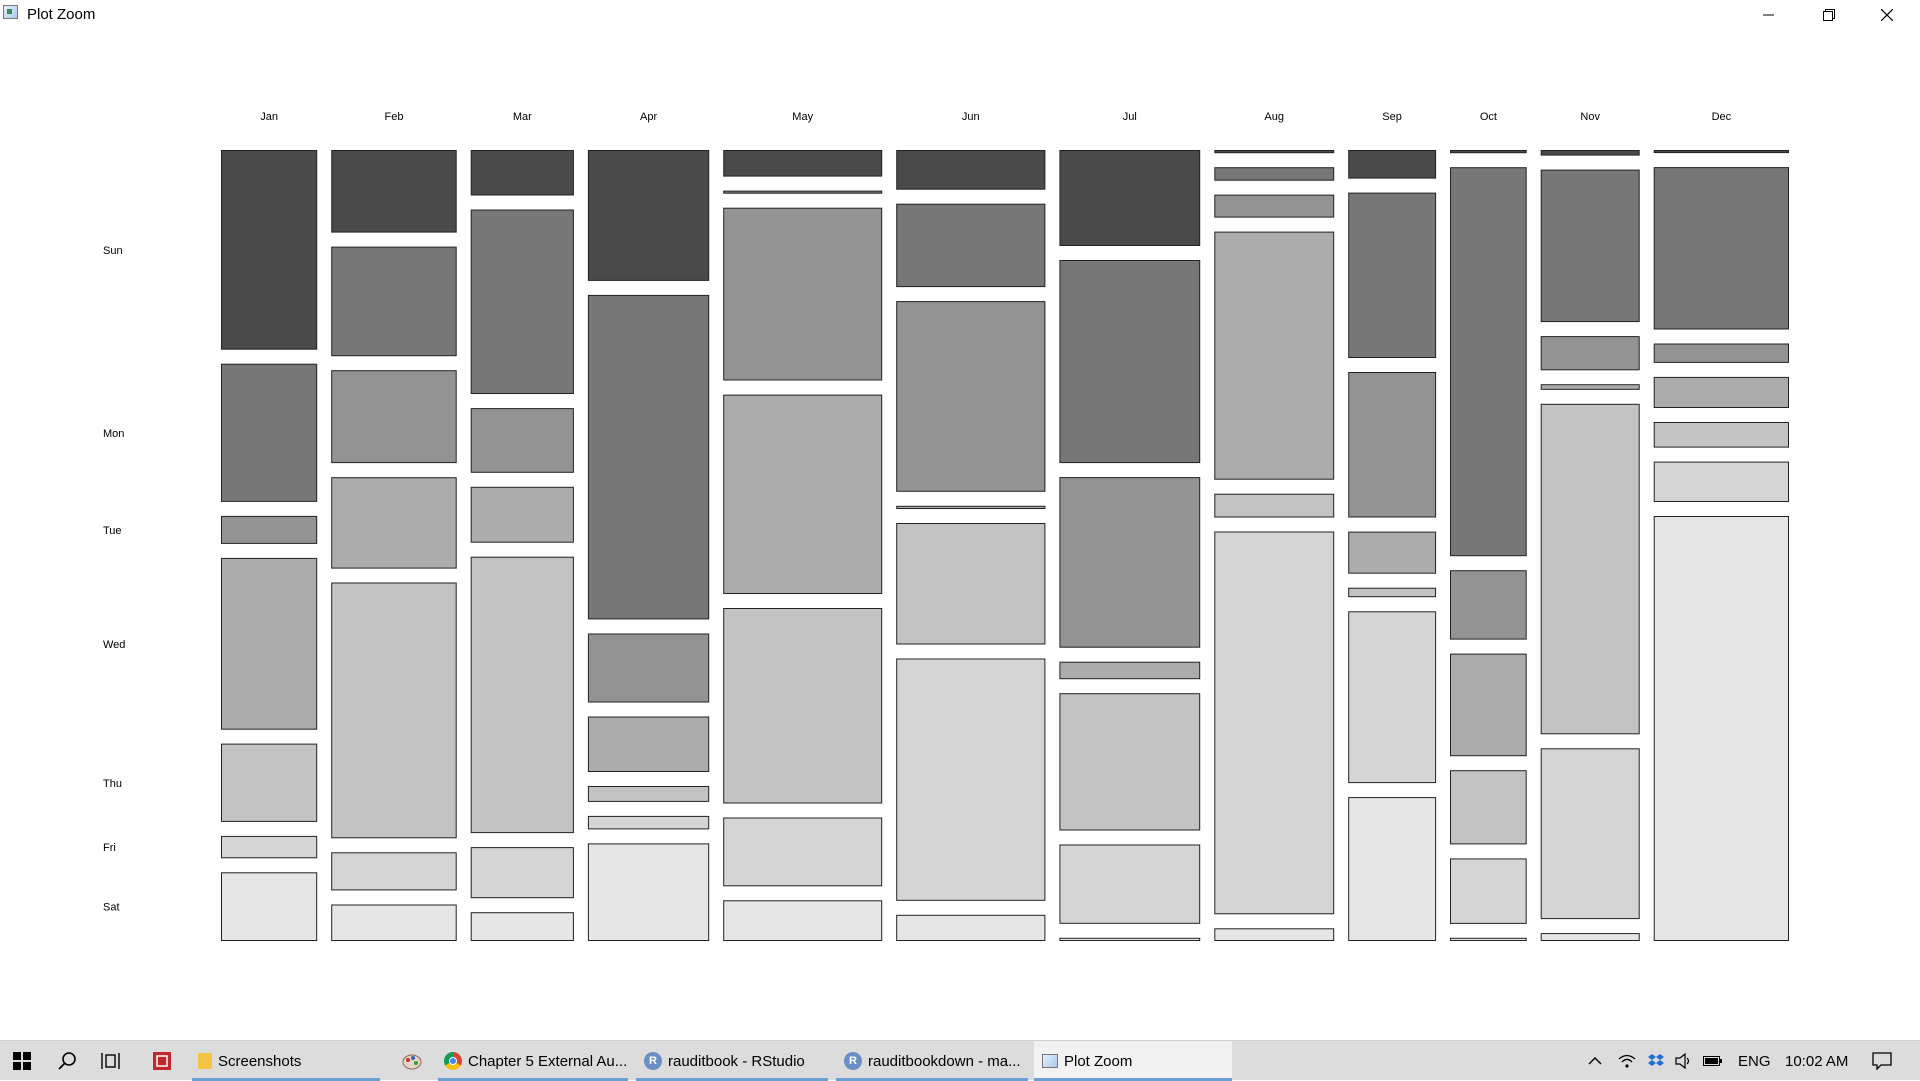  I want to click on close-button, so click(1887, 15).